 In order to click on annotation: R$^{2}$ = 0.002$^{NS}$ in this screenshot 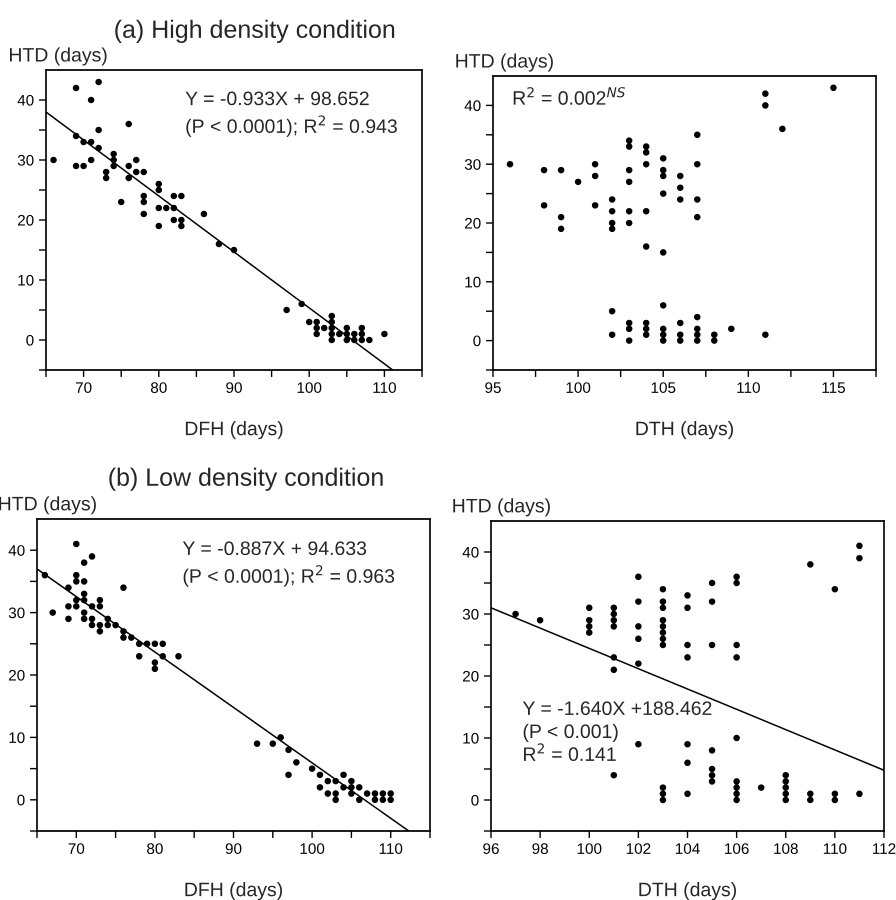, I will do `click(569, 96)`.